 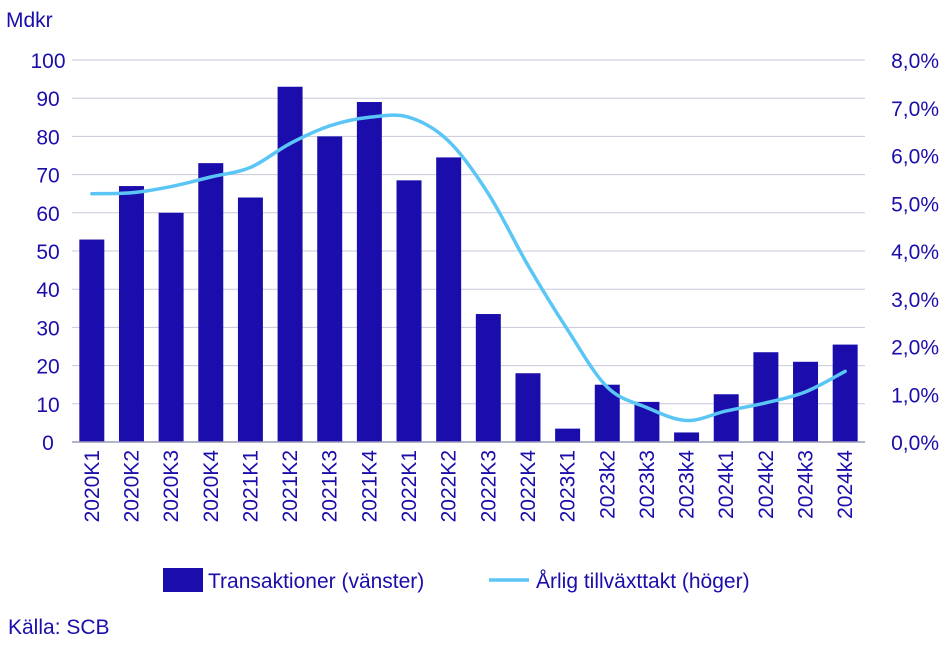 I want to click on y-left-tick-label: 0, so click(x=48, y=443).